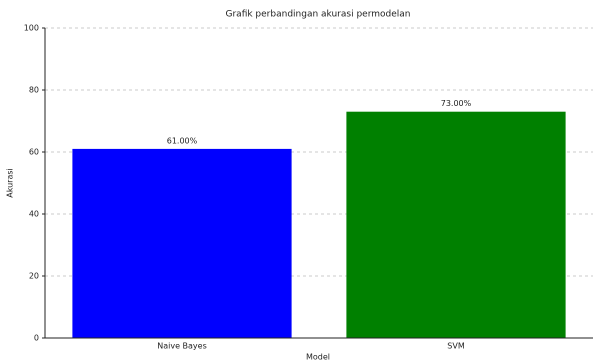 Image resolution: width=593 pixels, height=361 pixels. I want to click on x-tick-label: Naive Bayes, so click(182, 346).